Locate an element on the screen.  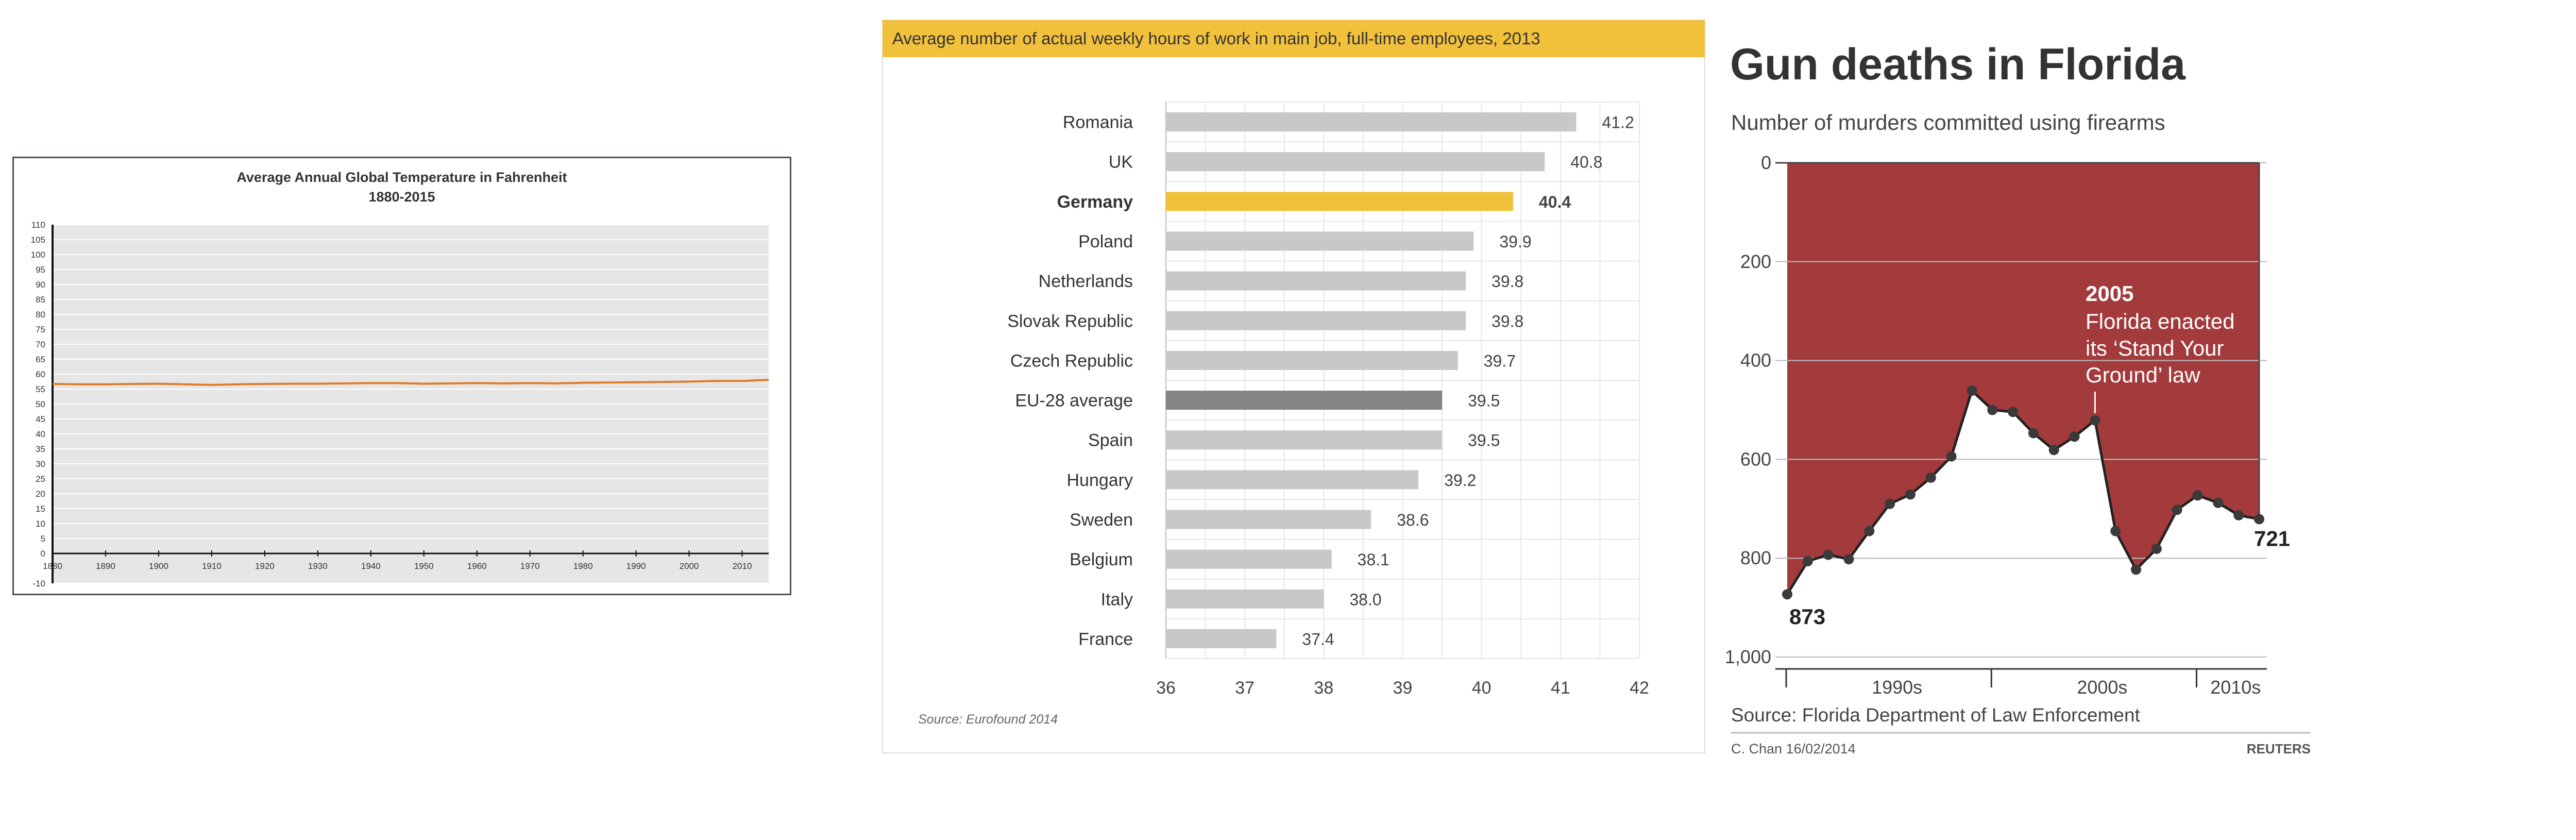
y-tick-label: 20 is located at coordinates (40, 494).